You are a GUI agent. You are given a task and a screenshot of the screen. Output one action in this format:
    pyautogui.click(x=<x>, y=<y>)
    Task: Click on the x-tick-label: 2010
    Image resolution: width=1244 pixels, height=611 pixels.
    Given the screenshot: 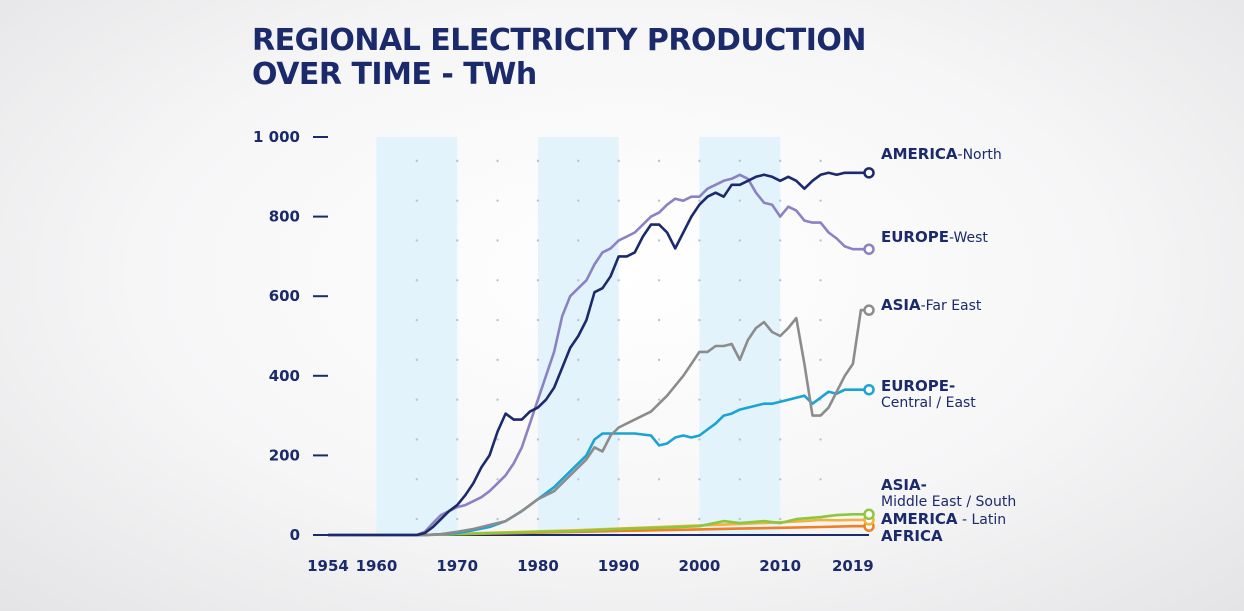 What is the action you would take?
    pyautogui.click(x=780, y=566)
    